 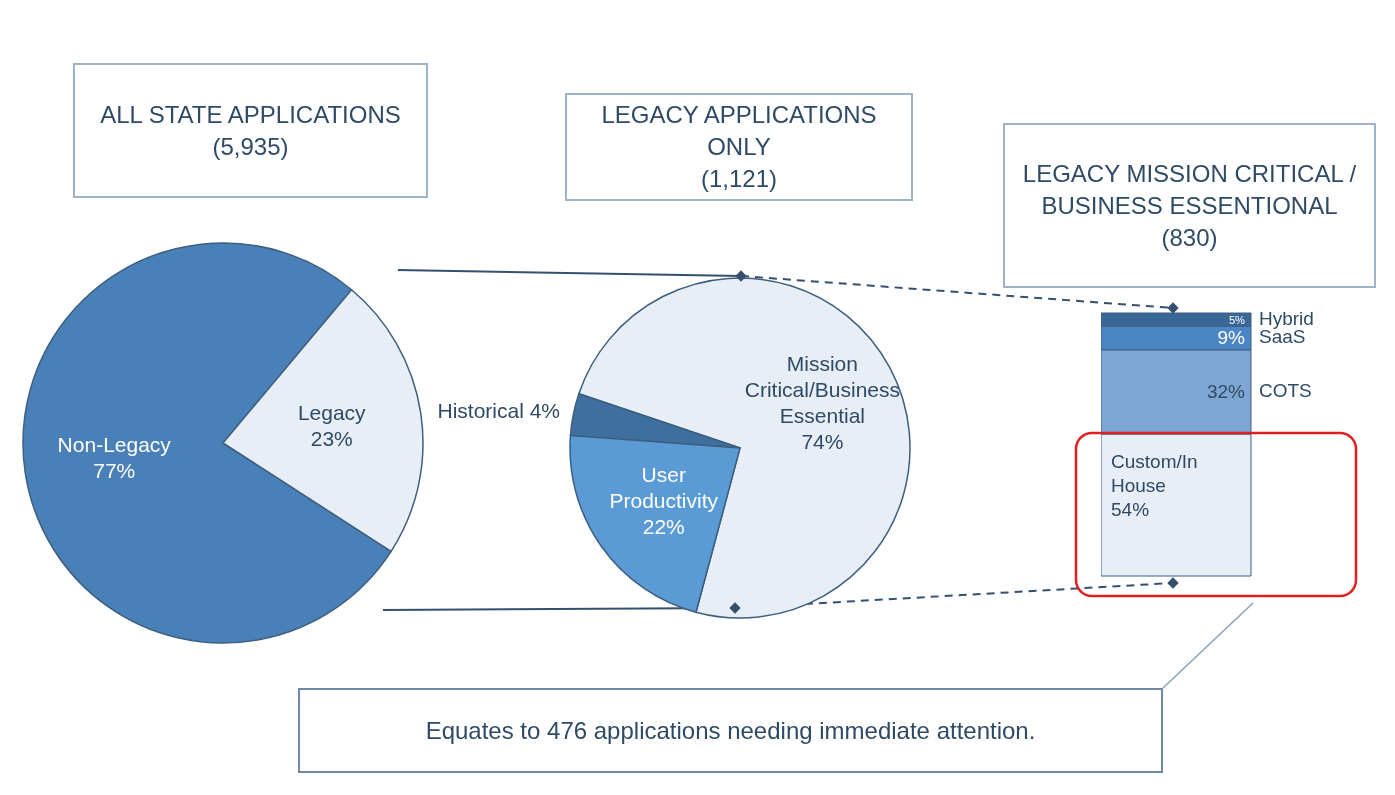 I want to click on slice-label: User Productivity, so click(x=664, y=487).